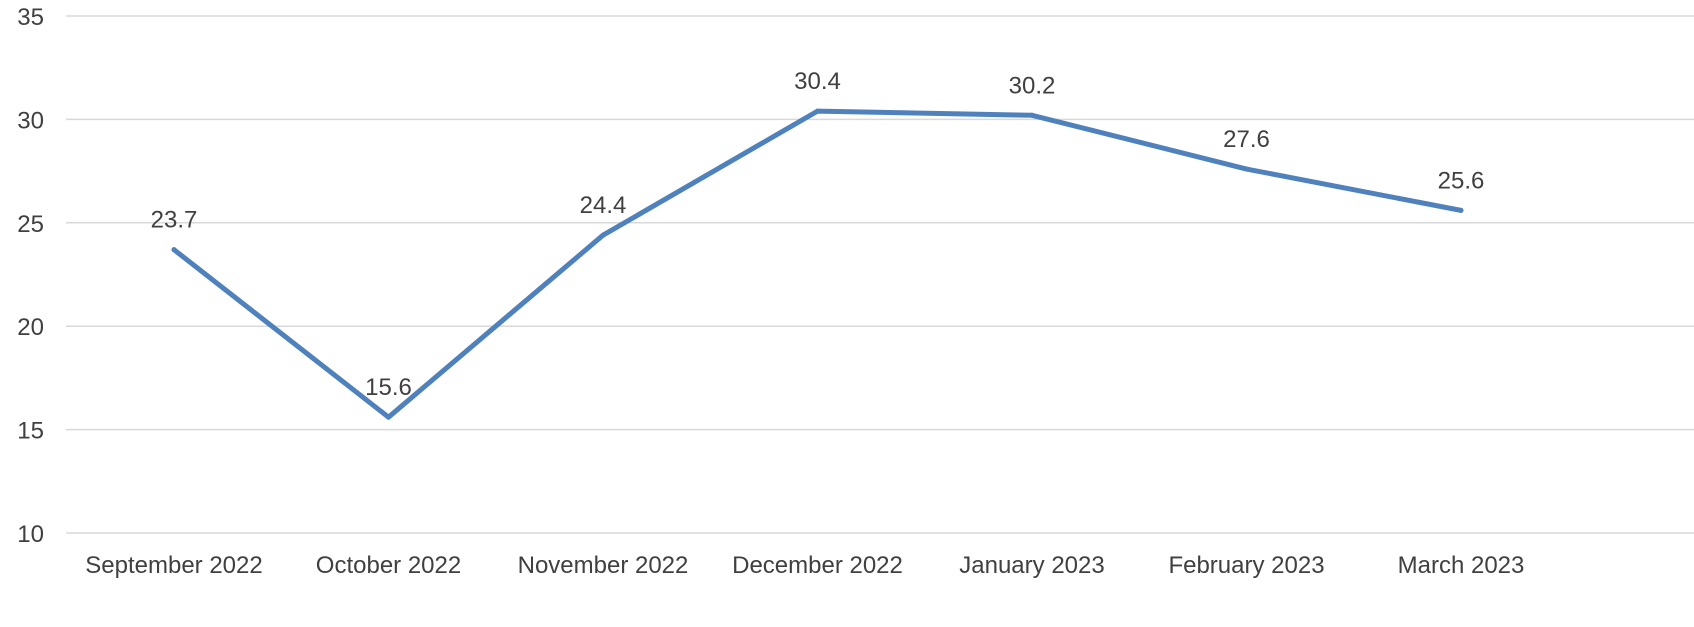 The width and height of the screenshot is (1694, 627). What do you see at coordinates (1246, 139) in the screenshot?
I see `data-label: 27.6` at bounding box center [1246, 139].